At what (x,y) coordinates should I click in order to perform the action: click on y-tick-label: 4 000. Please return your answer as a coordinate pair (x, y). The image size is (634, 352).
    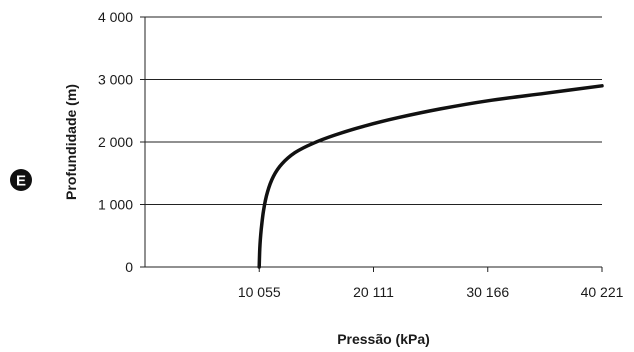
    Looking at the image, I should click on (115, 17).